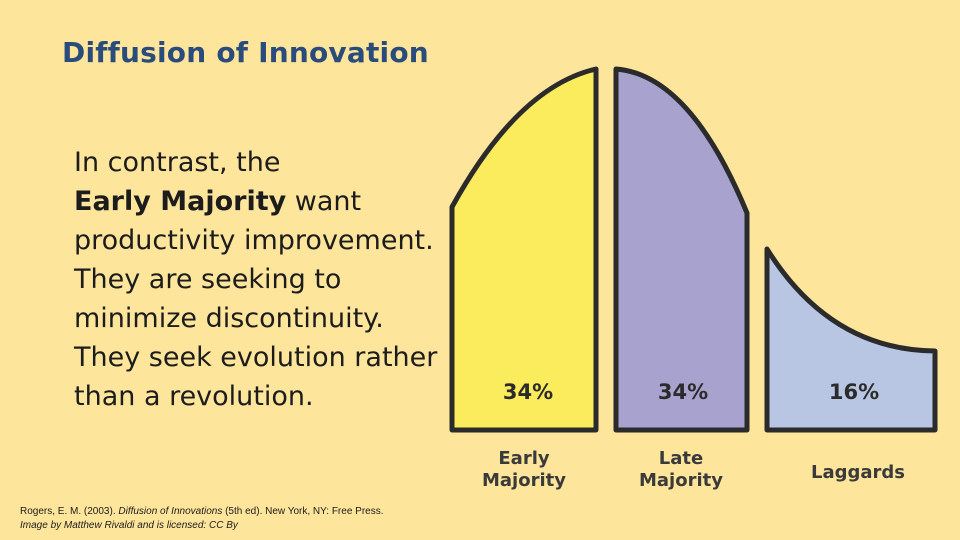 This screenshot has width=960, height=540. I want to click on category-label-late-line1: Late, so click(681, 458).